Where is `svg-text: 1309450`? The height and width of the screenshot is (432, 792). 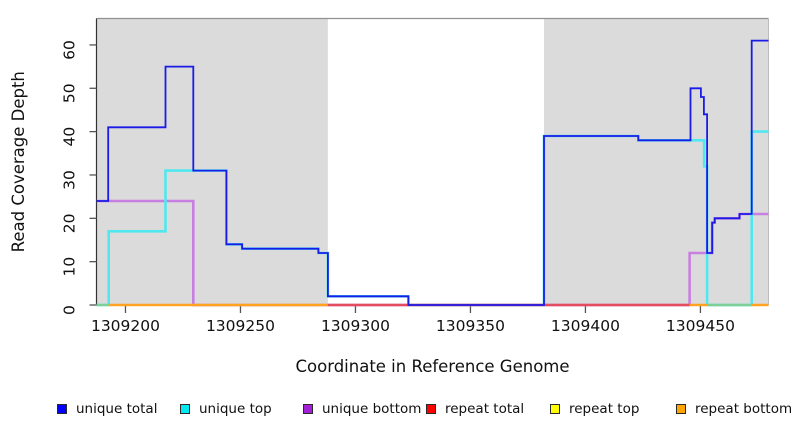 svg-text: 1309450 is located at coordinates (700, 326).